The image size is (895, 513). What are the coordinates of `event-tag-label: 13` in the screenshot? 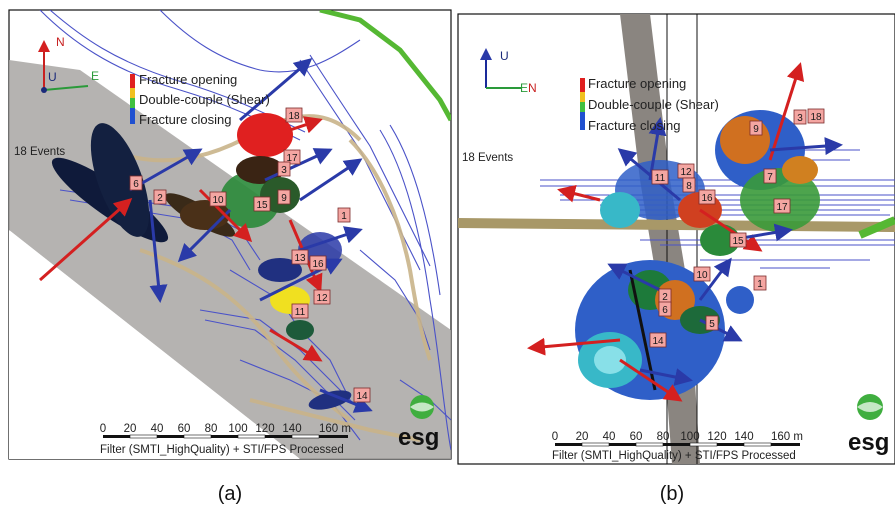 It's located at (300, 258).